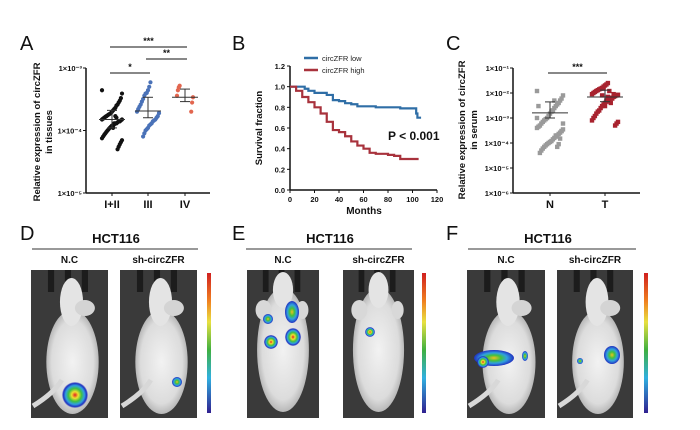 The height and width of the screenshot is (430, 700). What do you see at coordinates (498, 93) in the screenshot?
I see `y-tick-label: 1×10⁻²` at bounding box center [498, 93].